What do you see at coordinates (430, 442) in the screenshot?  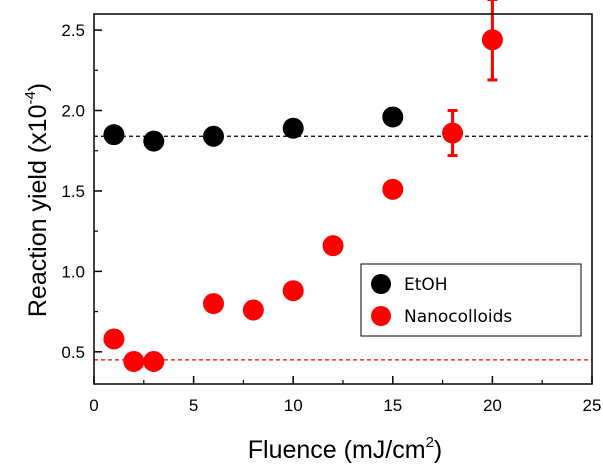 I see `x-axis-title-sup: 2` at bounding box center [430, 442].